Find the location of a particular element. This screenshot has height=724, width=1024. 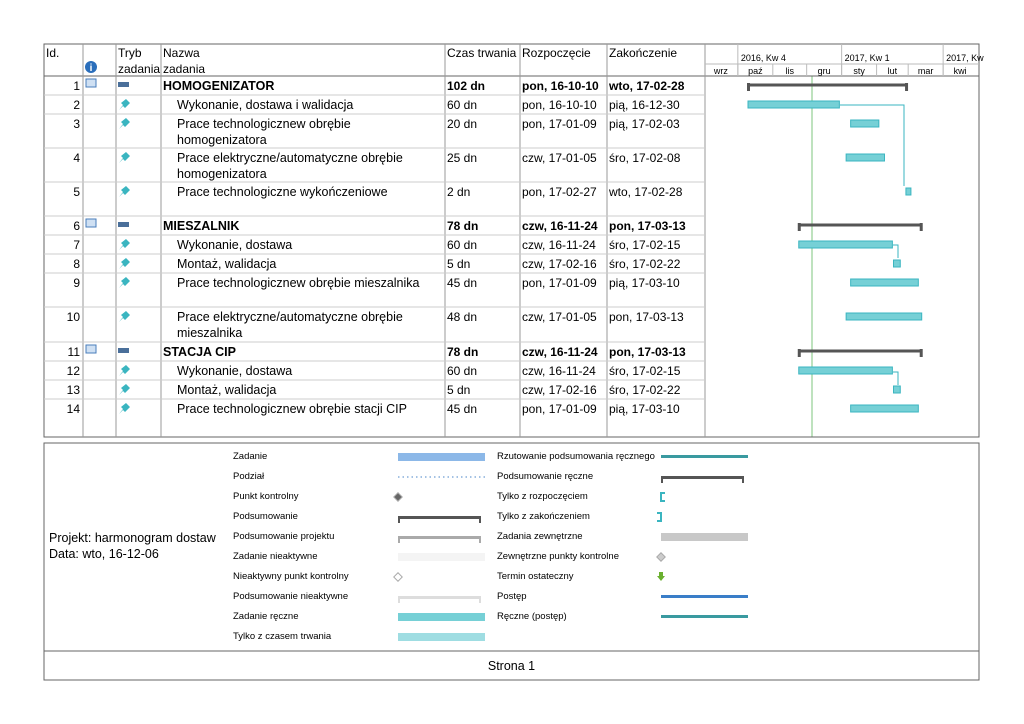

quarter-label: 2017, Kw 1 is located at coordinates (867, 58).